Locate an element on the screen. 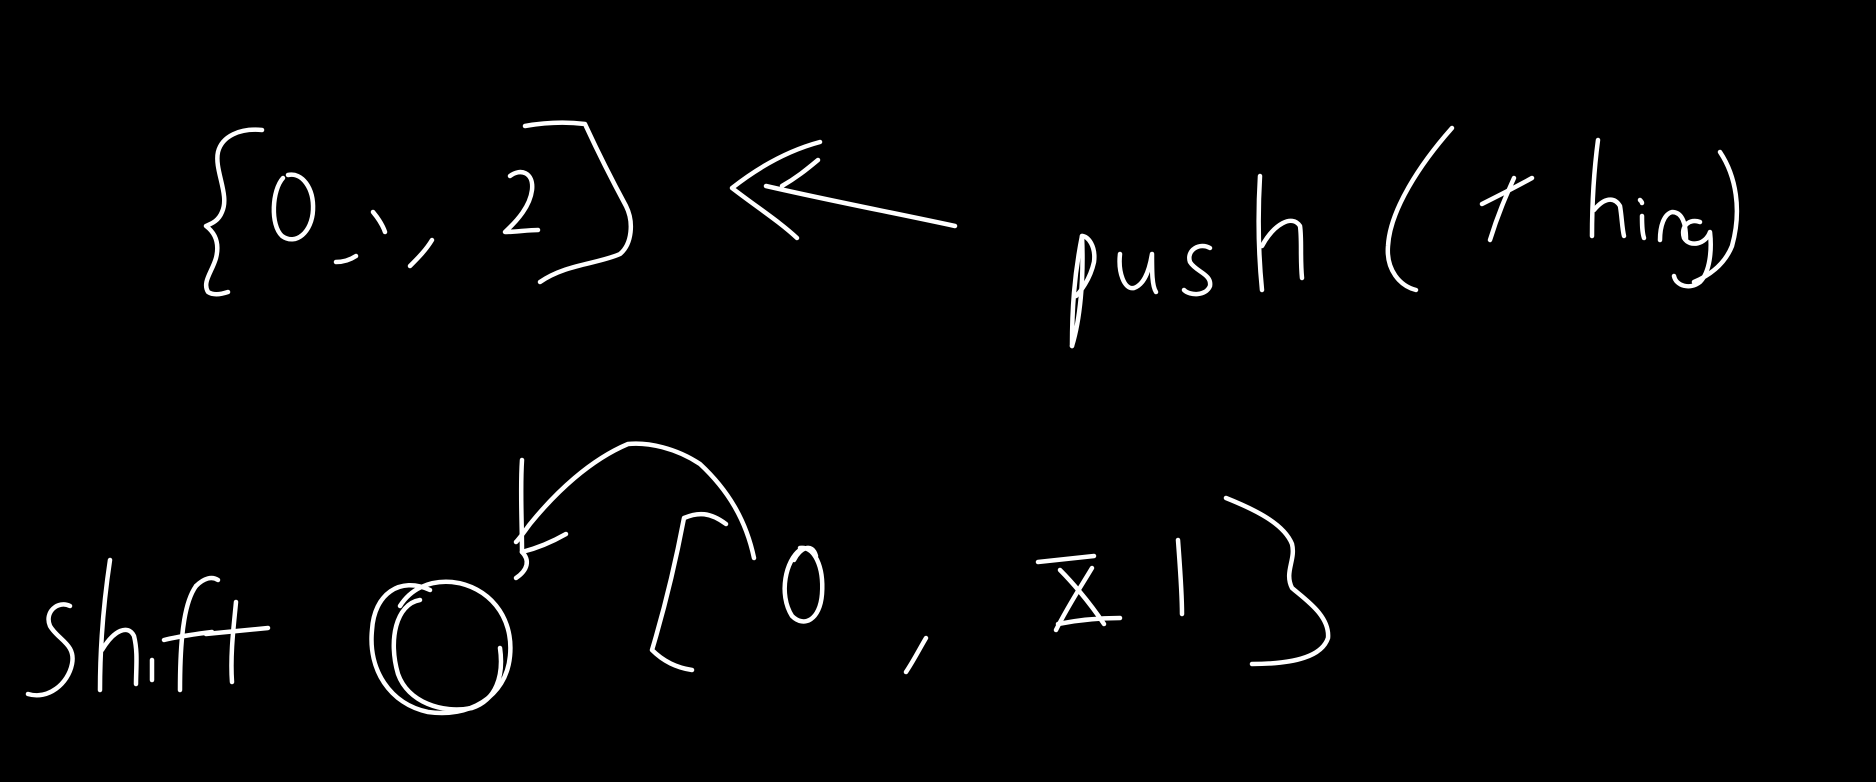  bottom-comma is located at coordinates (916, 655).